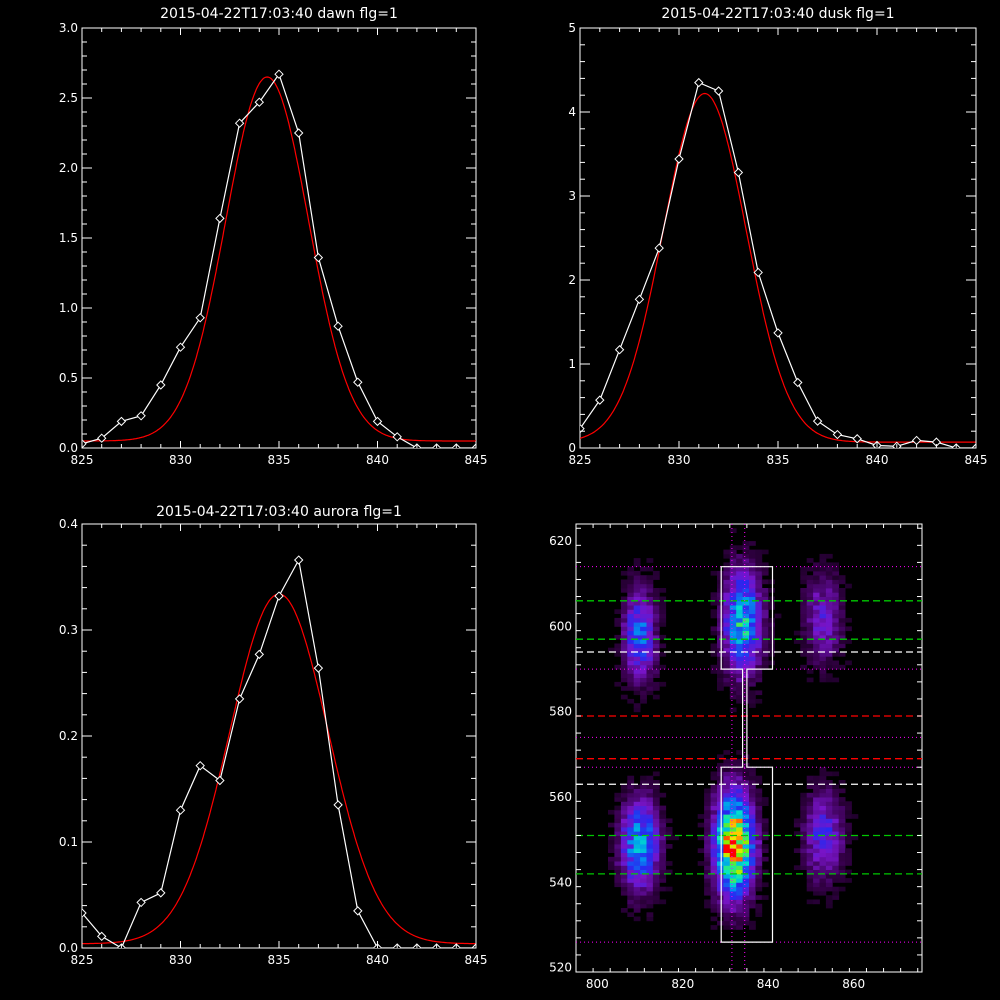  Describe the element at coordinates (68, 524) in the screenshot. I see `y-tick-label: 0.4` at that location.